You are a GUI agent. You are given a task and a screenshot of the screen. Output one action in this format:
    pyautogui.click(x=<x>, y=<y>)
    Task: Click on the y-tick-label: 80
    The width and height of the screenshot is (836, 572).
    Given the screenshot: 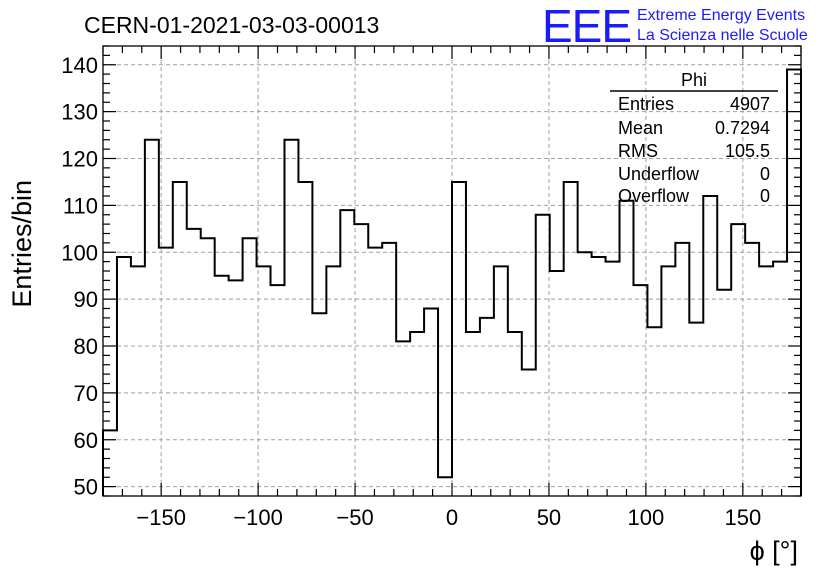 What is the action you would take?
    pyautogui.click(x=86, y=346)
    